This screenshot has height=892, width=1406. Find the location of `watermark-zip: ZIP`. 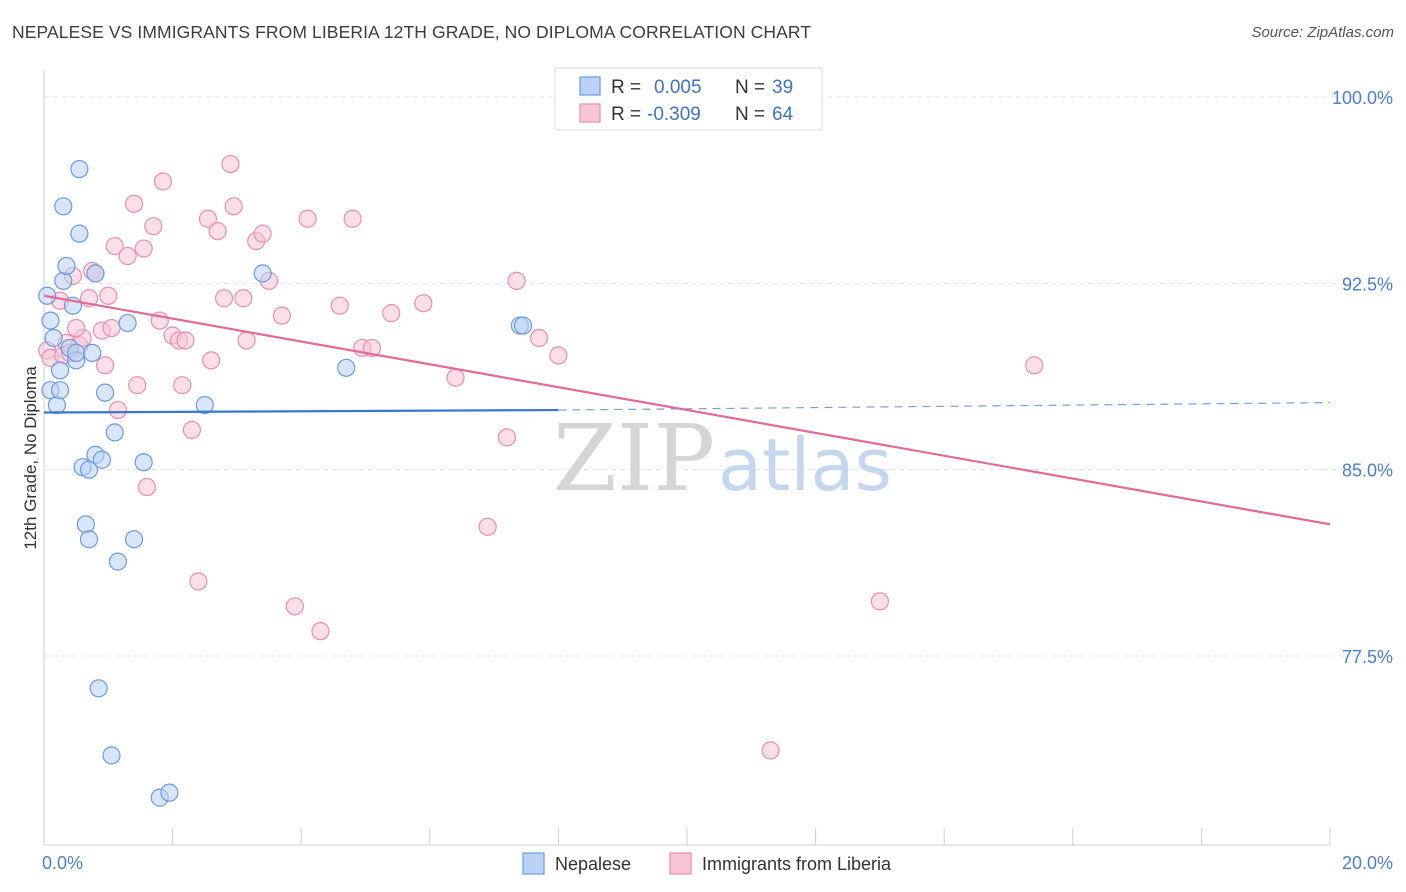

watermark-zip: ZIP is located at coordinates (634, 458).